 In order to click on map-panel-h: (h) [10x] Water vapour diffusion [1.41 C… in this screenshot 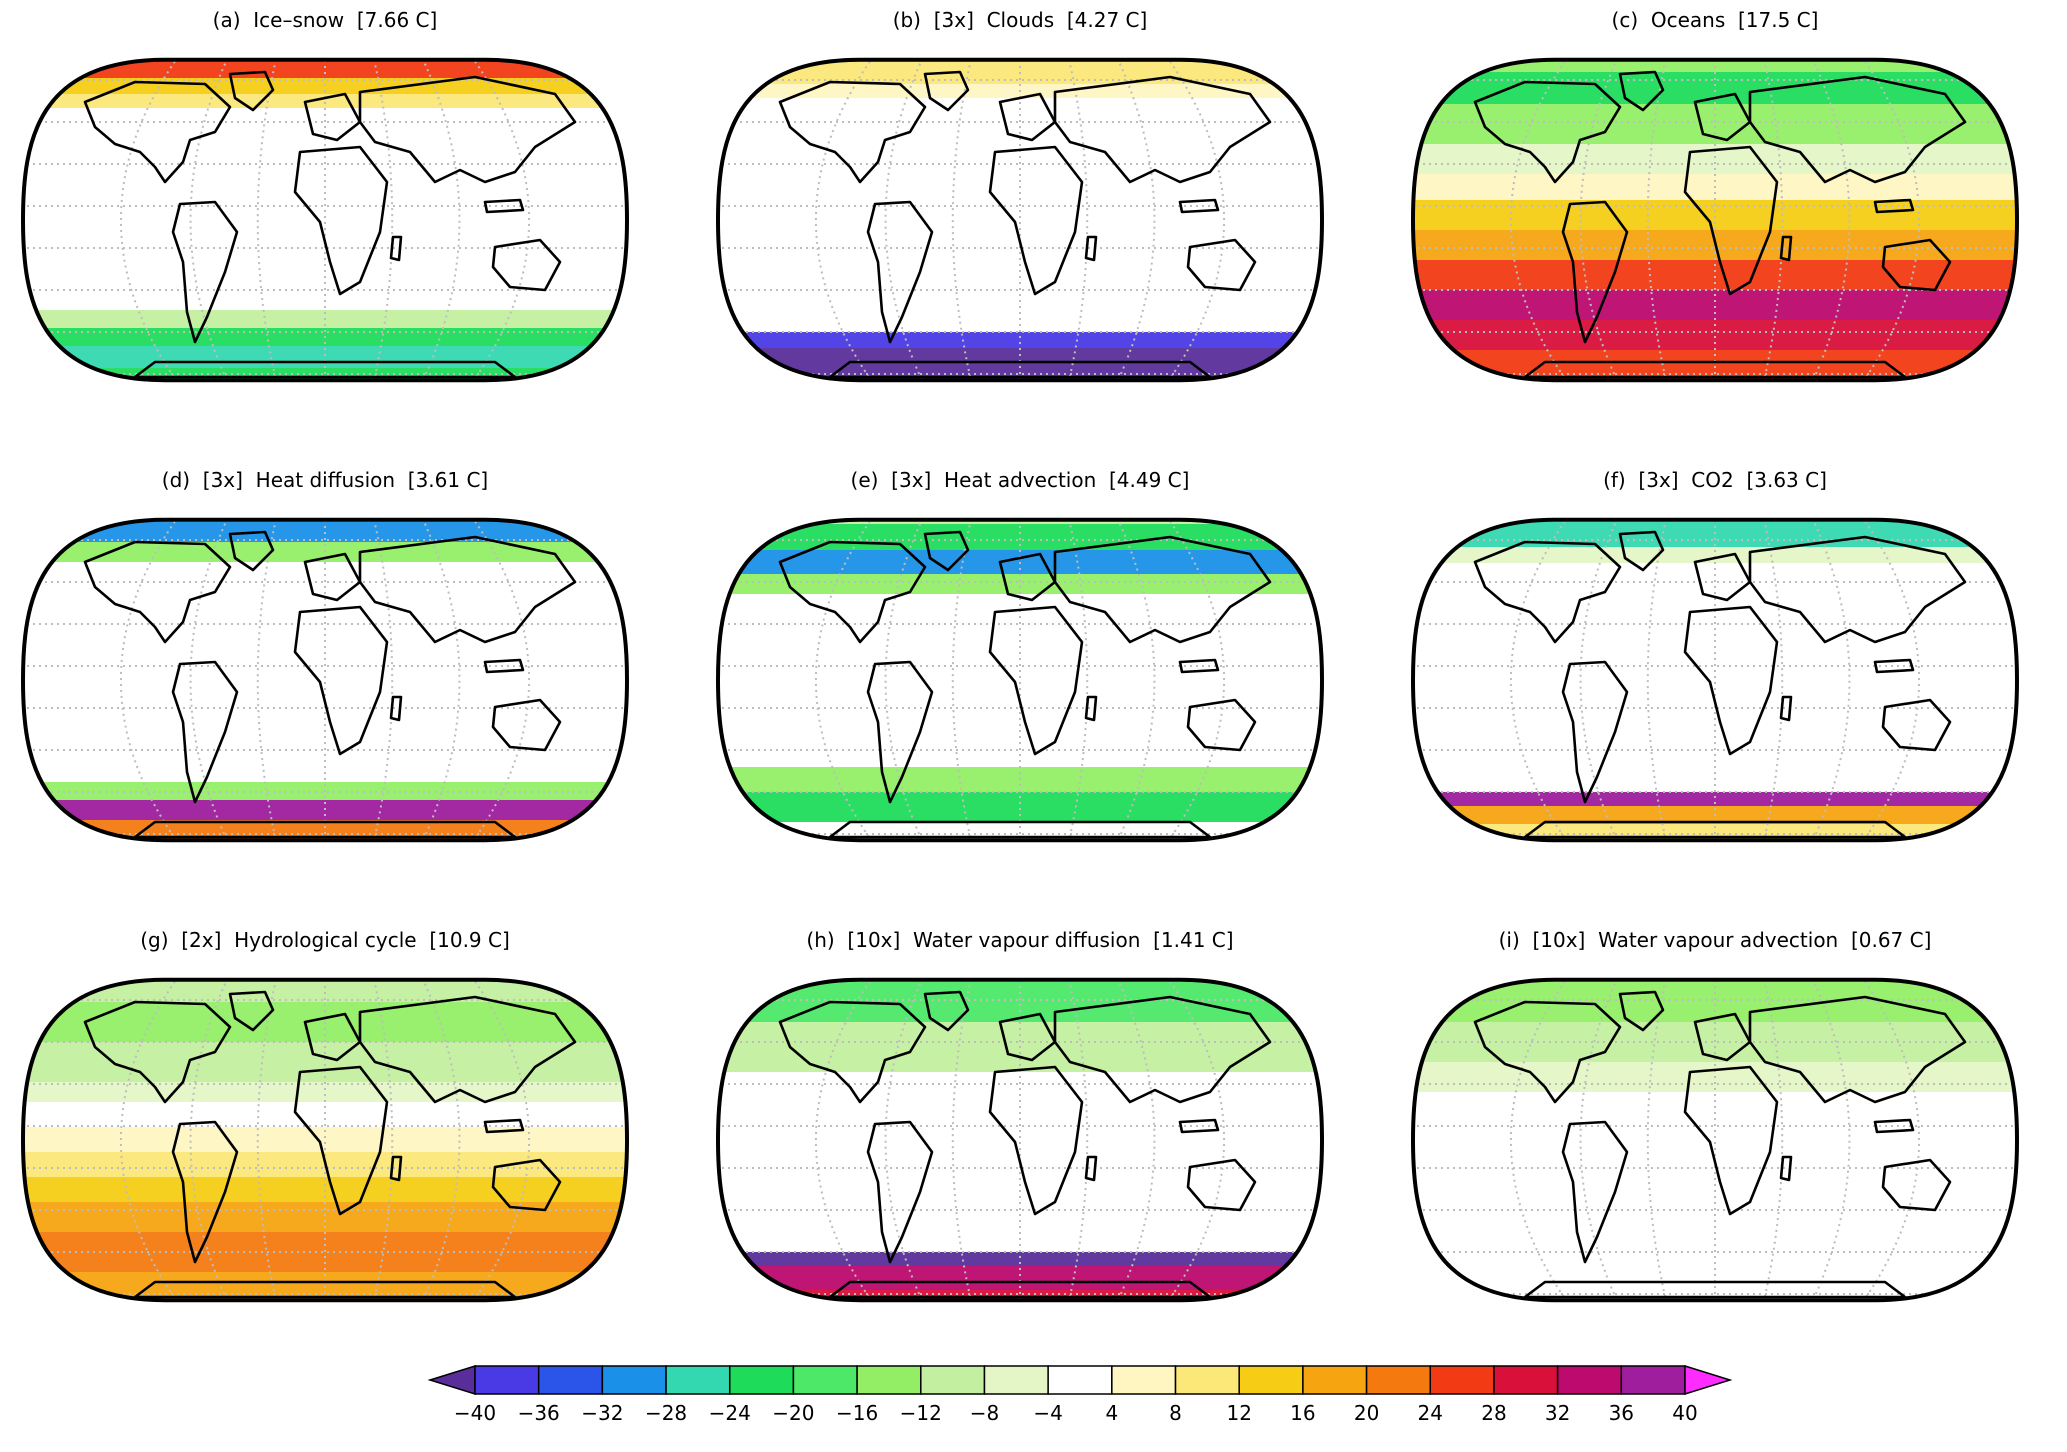, I will do `click(1020, 1128)`.